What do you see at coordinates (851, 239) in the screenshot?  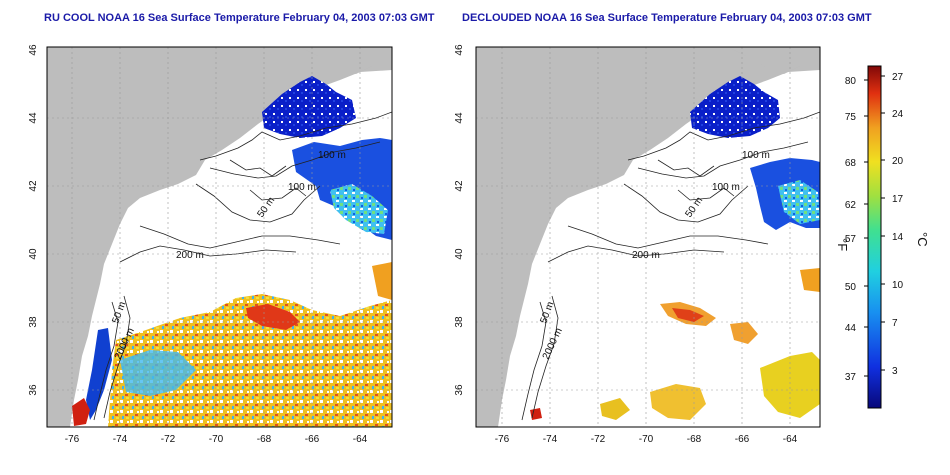 I see `colorbar-f-tick: 57` at bounding box center [851, 239].